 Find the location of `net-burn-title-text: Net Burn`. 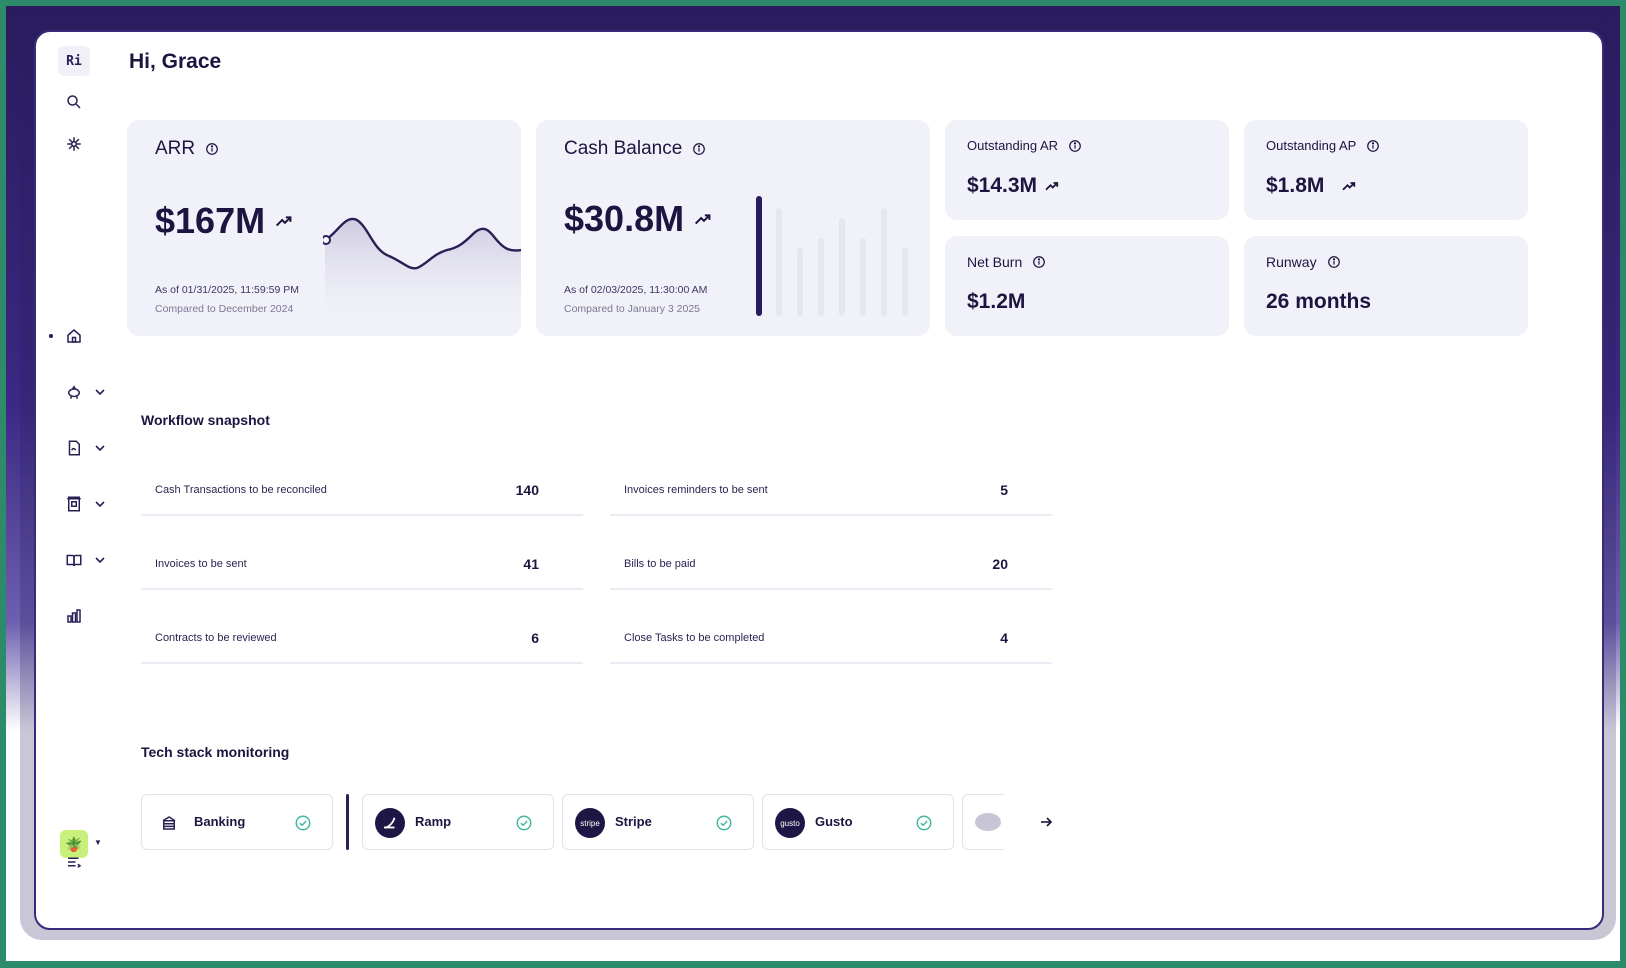

net-burn-title-text: Net Burn is located at coordinates (995, 262).